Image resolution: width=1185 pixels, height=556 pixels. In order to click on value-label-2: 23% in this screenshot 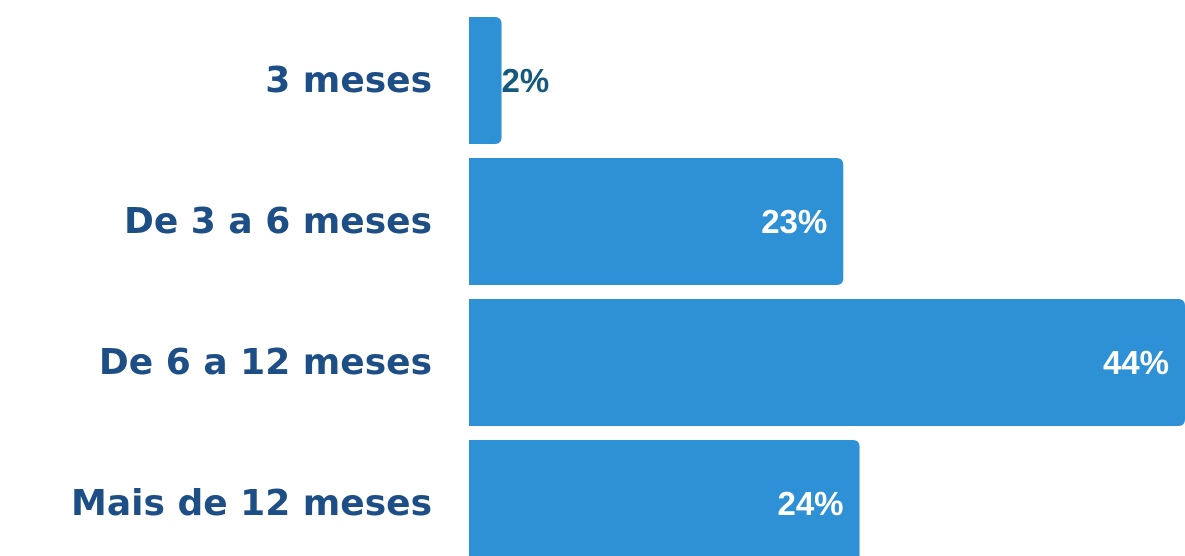, I will do `click(794, 221)`.